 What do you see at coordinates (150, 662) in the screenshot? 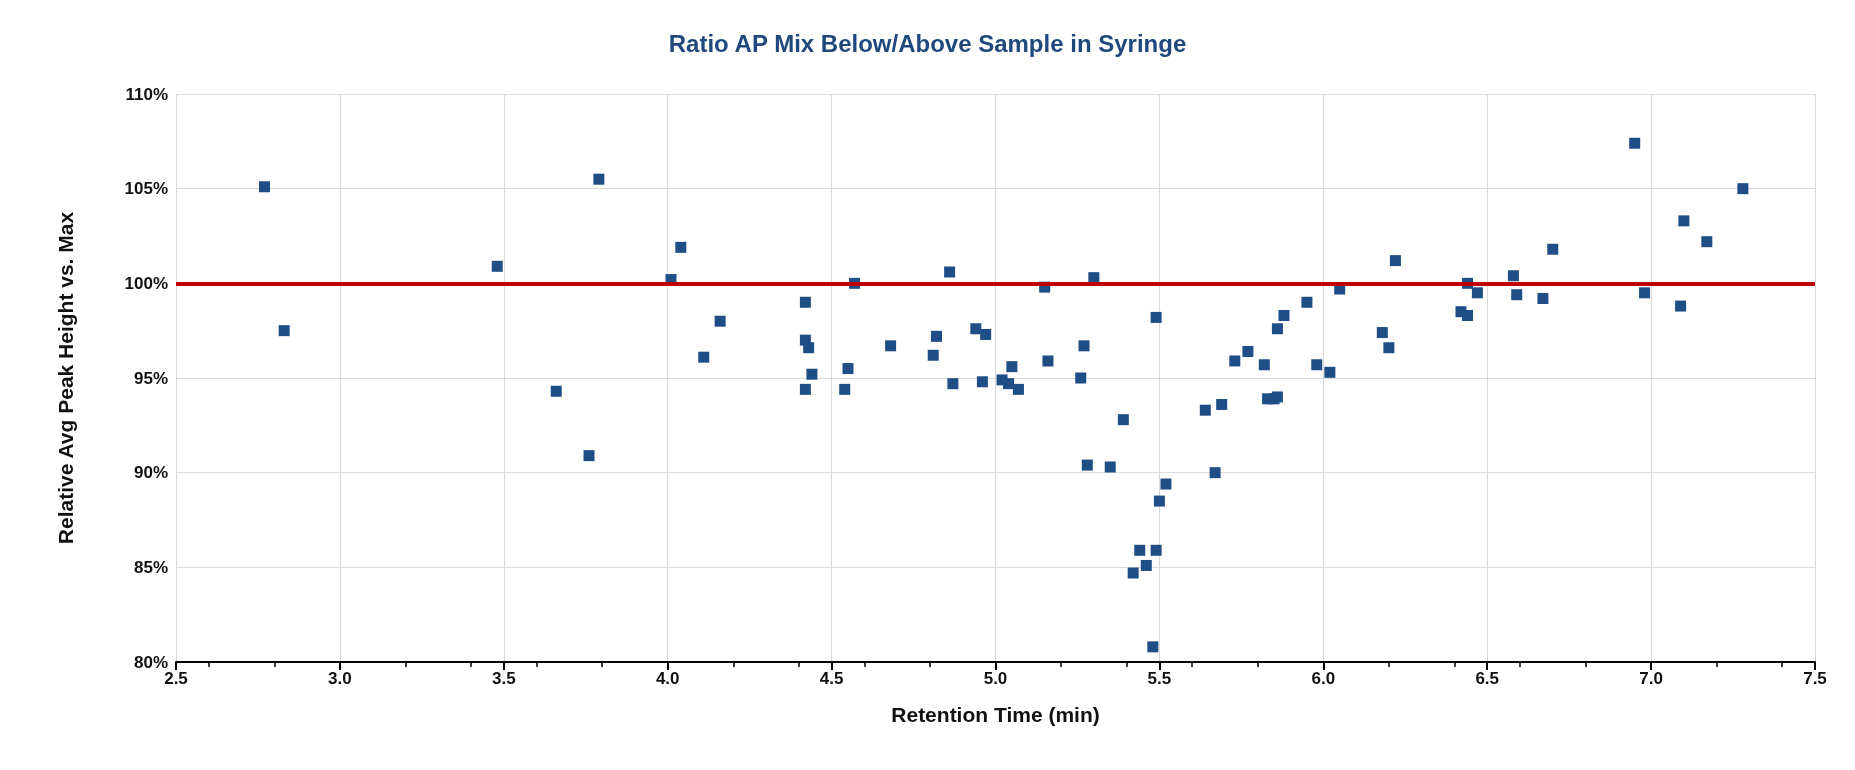
I see `y-tick-label: 80%` at bounding box center [150, 662].